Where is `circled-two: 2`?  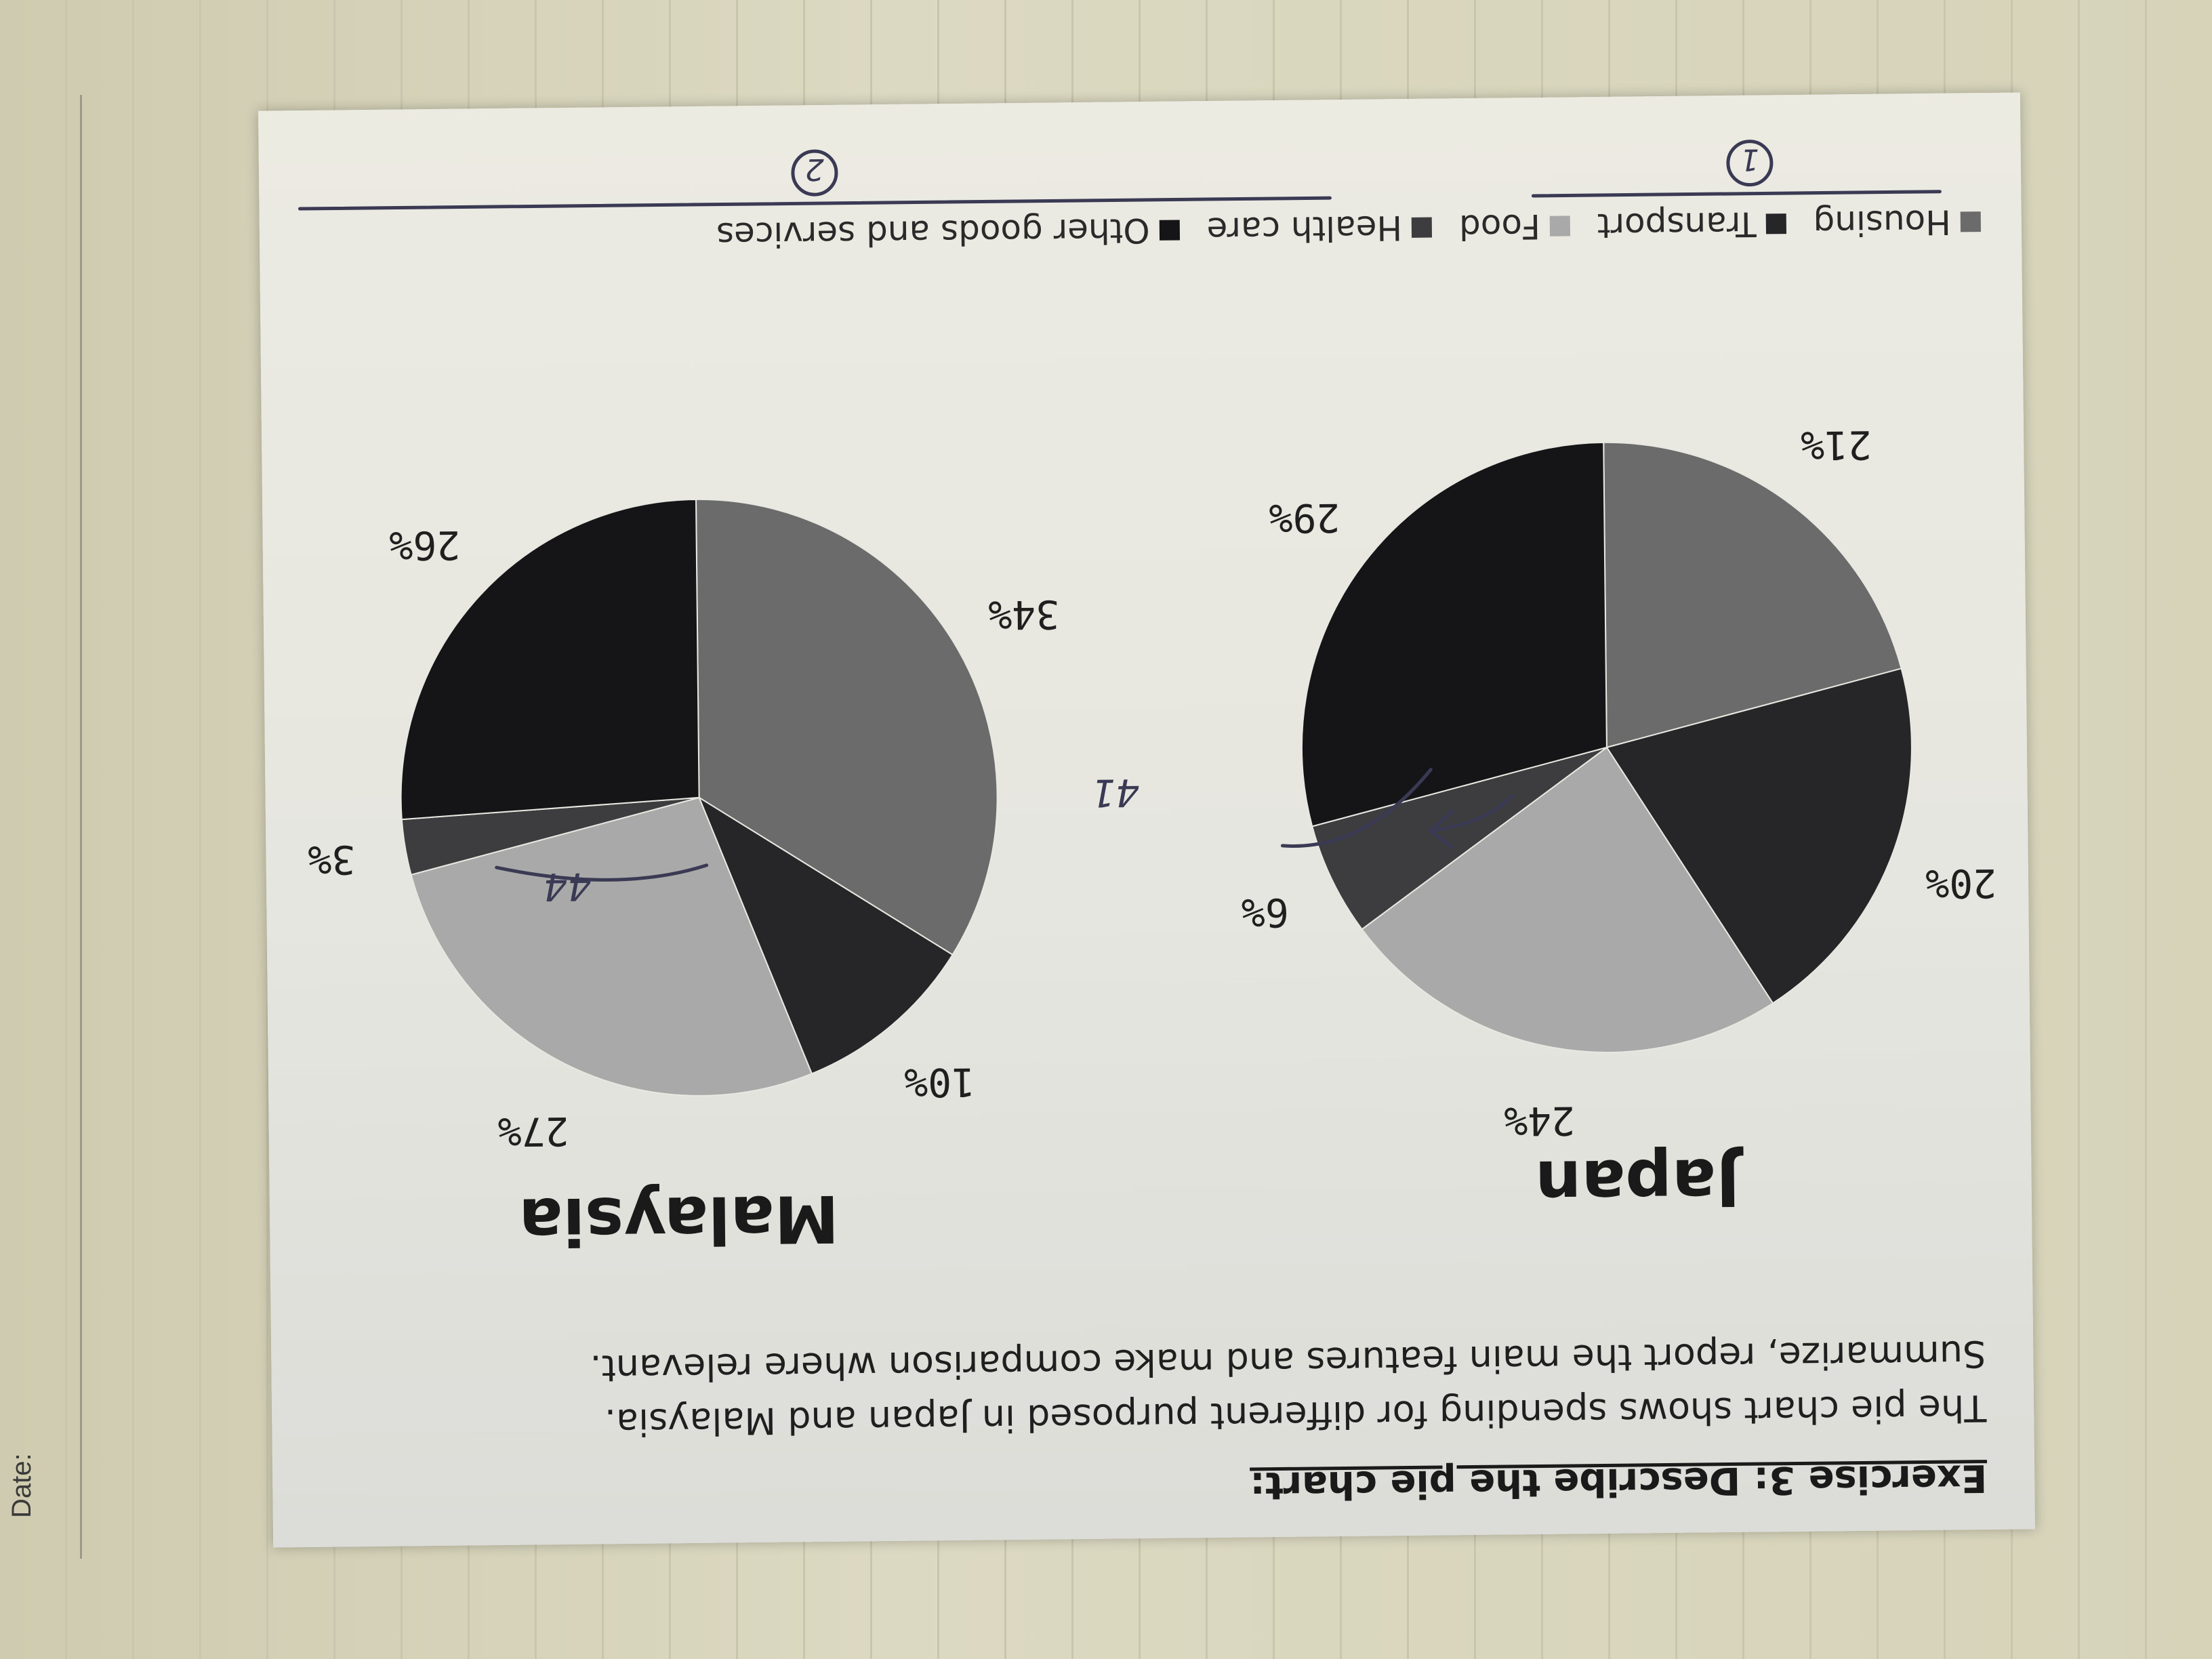 circled-two: 2 is located at coordinates (815, 169).